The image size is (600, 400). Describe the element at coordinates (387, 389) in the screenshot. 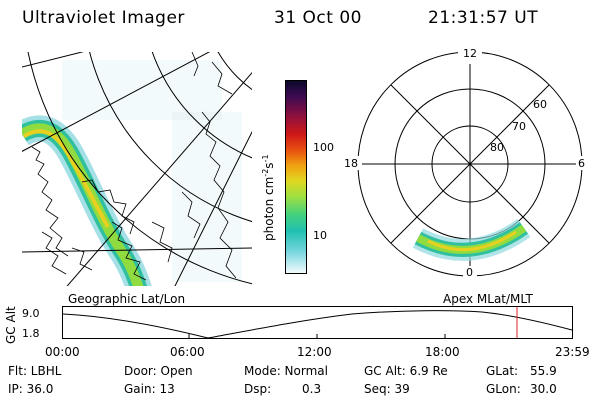

I see `seq-info: Seq: 39` at that location.